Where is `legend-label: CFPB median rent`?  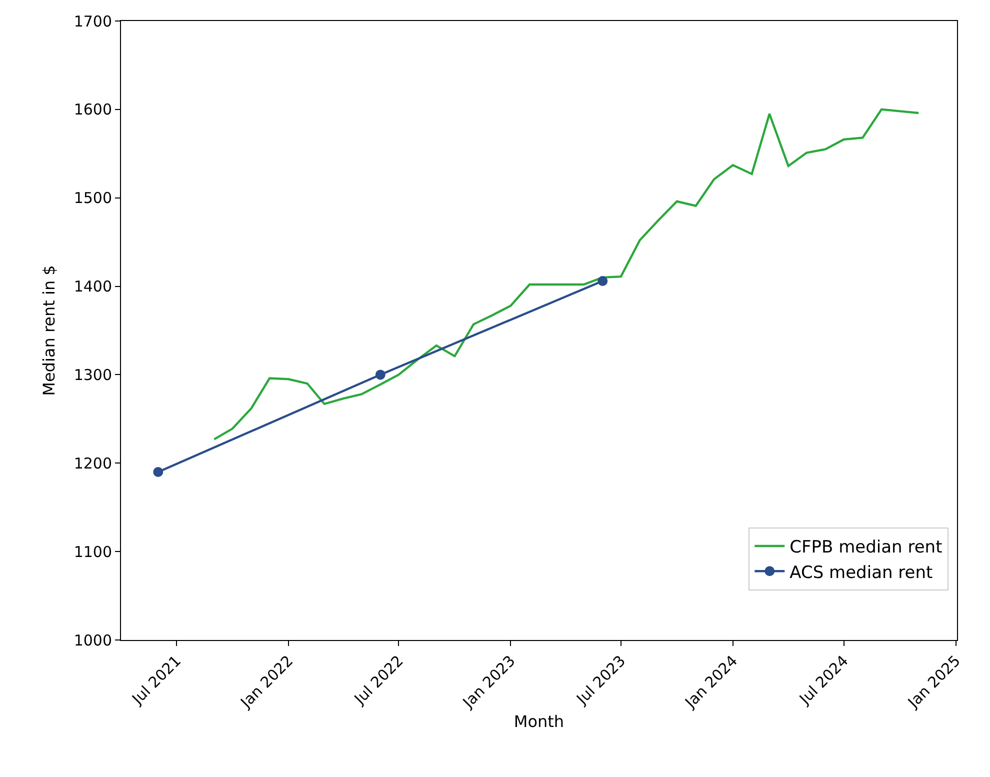
legend-label: CFPB median rent is located at coordinates (866, 548).